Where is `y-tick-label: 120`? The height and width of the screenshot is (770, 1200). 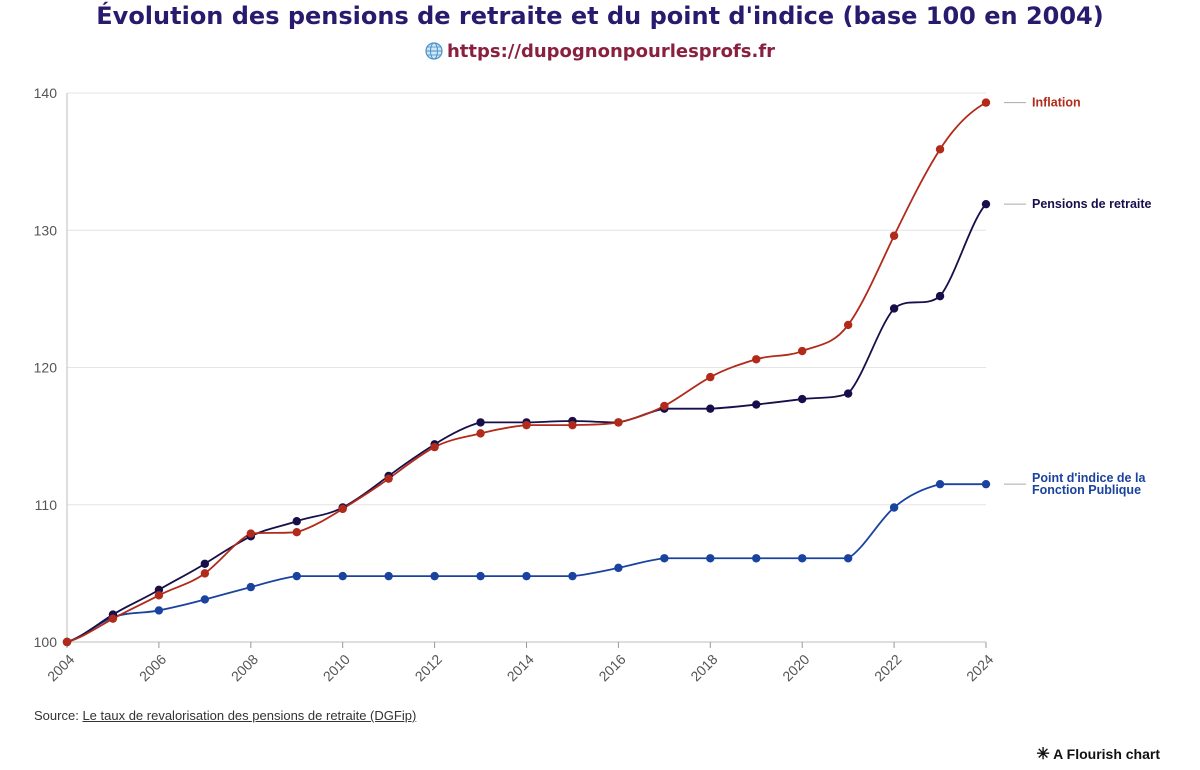
y-tick-label: 120 is located at coordinates (46, 368).